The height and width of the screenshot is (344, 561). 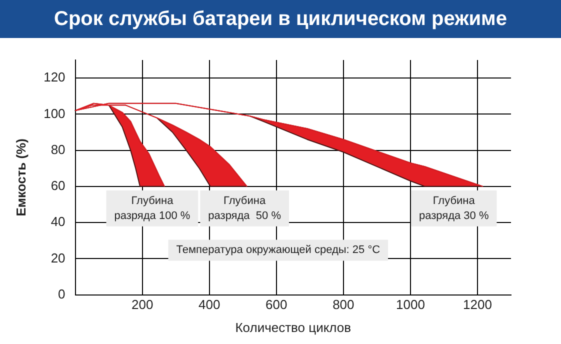 I want to click on y-tick-label: 100, so click(x=55, y=113).